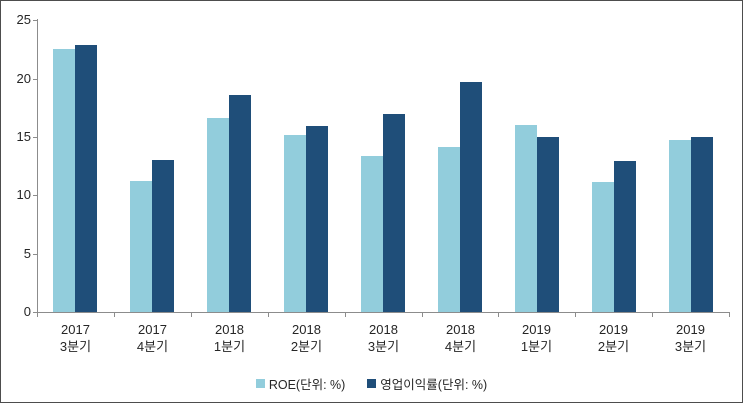 The height and width of the screenshot is (403, 743). What do you see at coordinates (37, 166) in the screenshot?
I see `y-axis` at bounding box center [37, 166].